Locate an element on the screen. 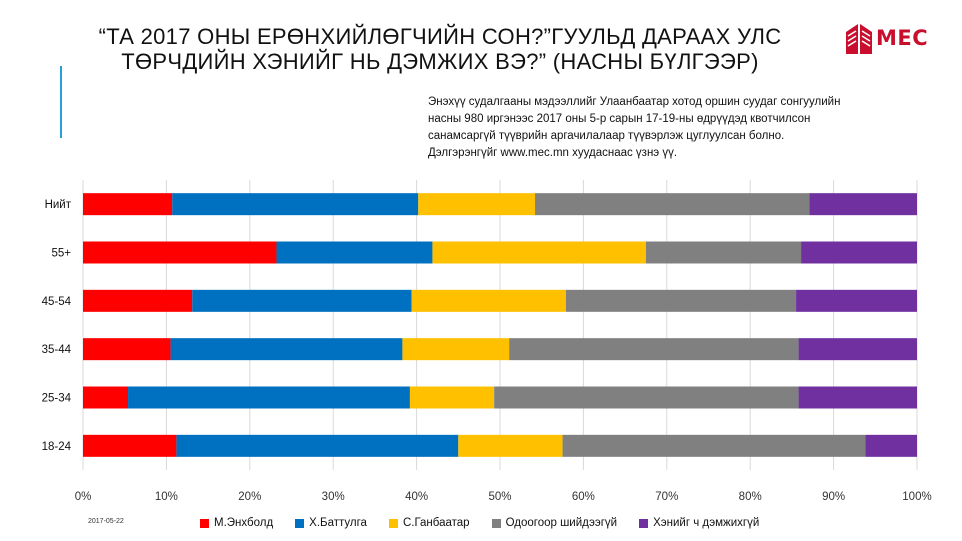  x-tick-label: 80% is located at coordinates (750, 497).